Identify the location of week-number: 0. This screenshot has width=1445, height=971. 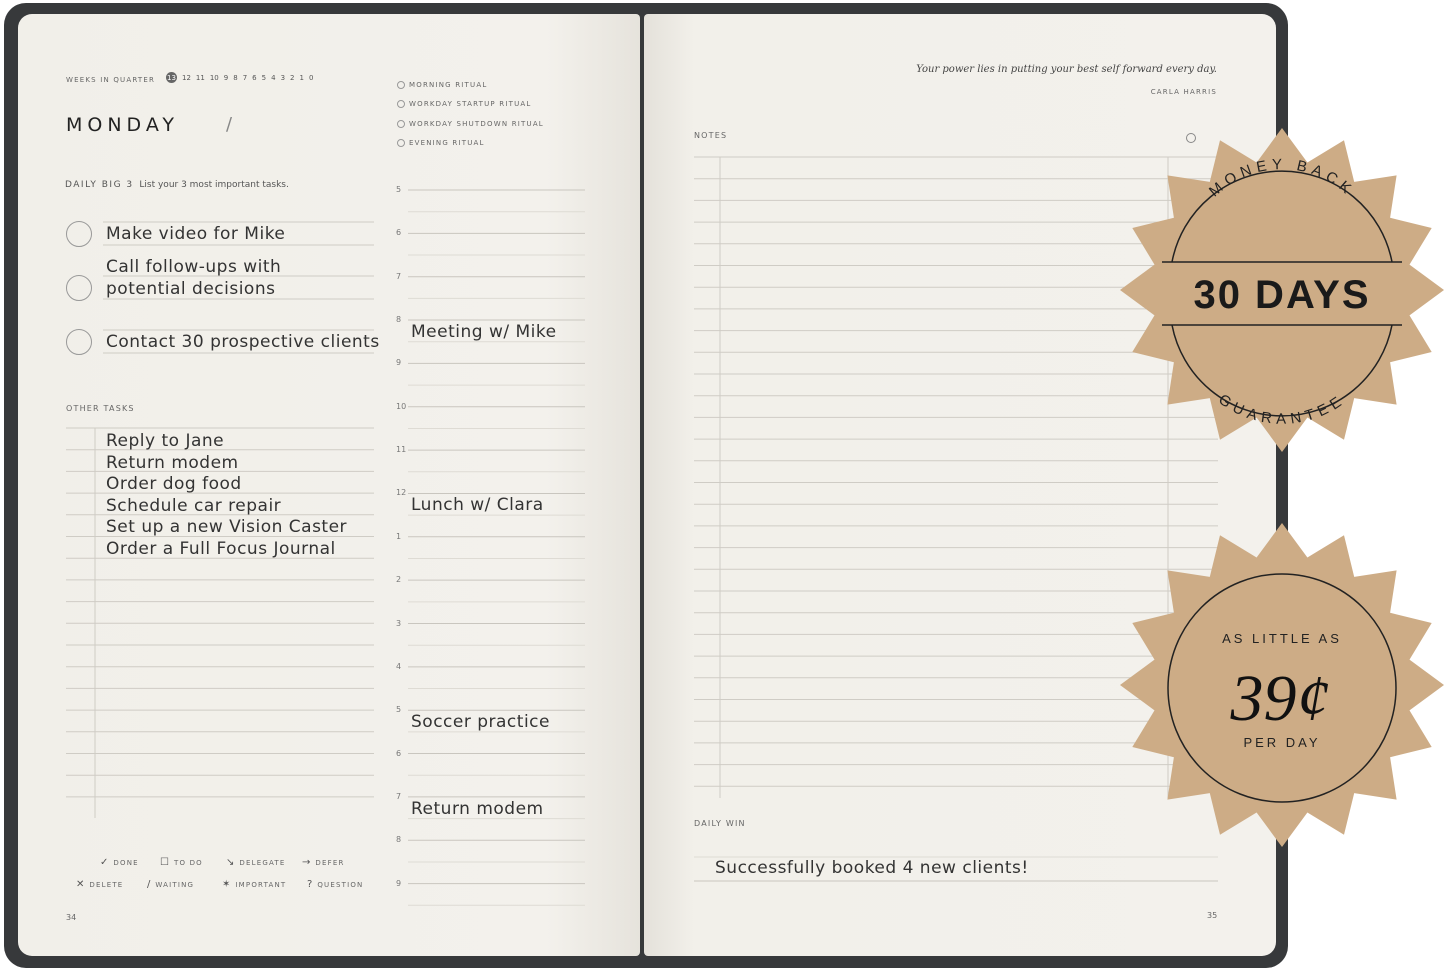
(311, 78).